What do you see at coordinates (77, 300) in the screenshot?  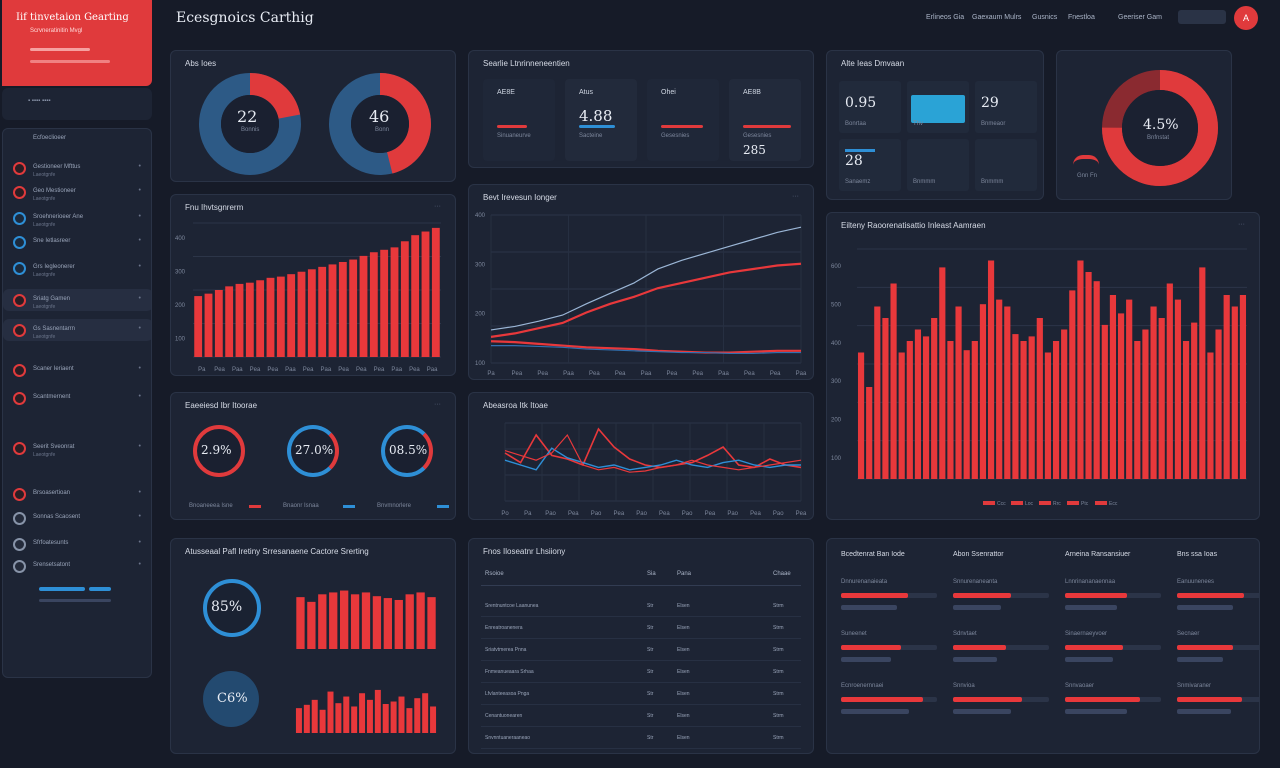 I see `sidebar-item: Sriatg Gamen Laeotgnfe •` at bounding box center [77, 300].